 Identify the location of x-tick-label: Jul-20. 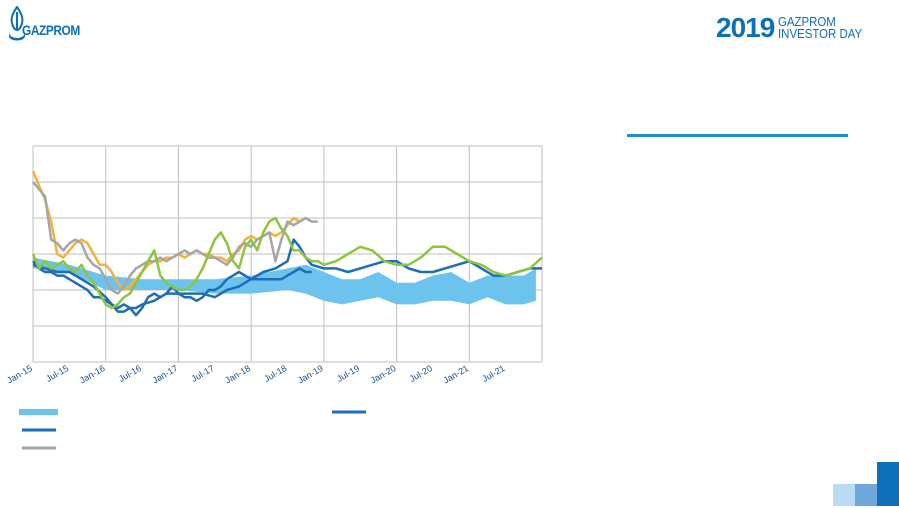
(421, 373).